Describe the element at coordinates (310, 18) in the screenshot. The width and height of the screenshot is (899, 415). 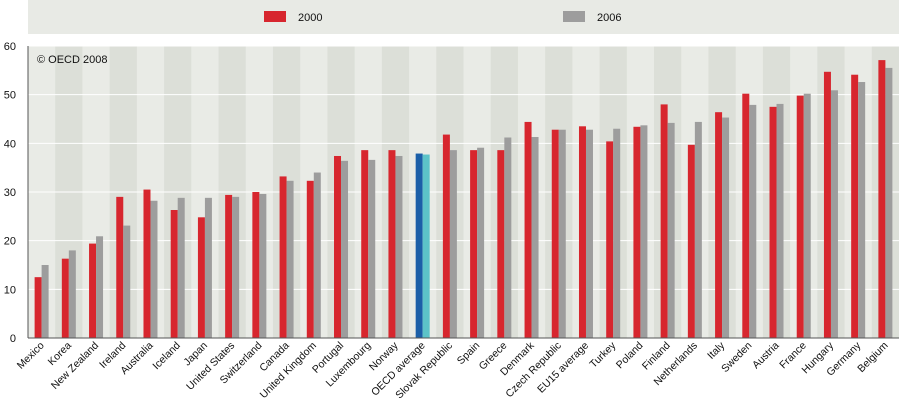
I see `legend-label-2000: 2000` at that location.